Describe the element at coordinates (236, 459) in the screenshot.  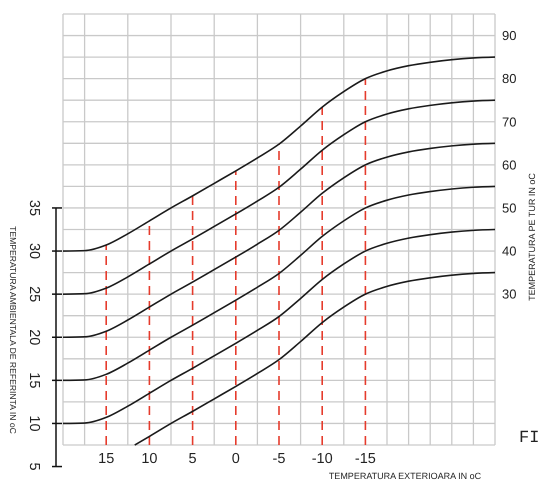
I see `x-tick-label: 0` at that location.